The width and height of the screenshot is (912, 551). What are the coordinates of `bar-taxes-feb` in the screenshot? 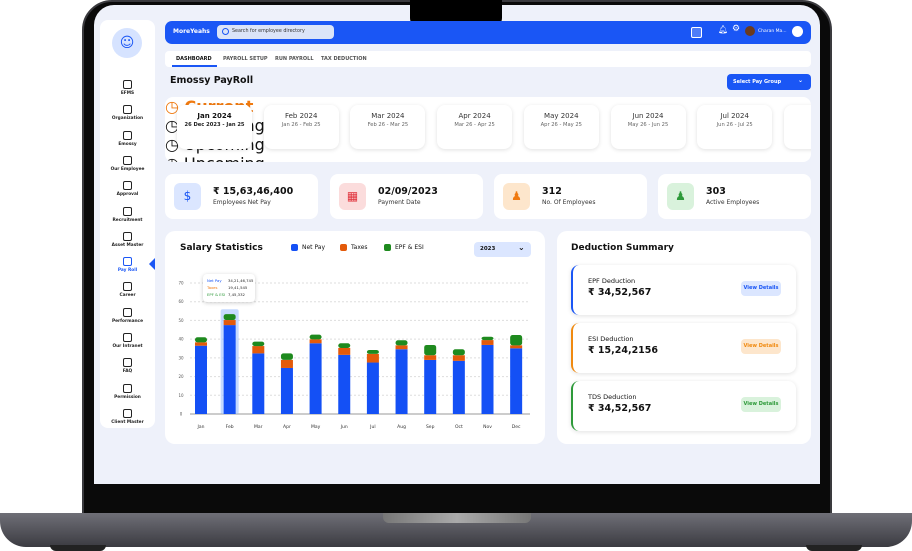 It's located at (229, 323).